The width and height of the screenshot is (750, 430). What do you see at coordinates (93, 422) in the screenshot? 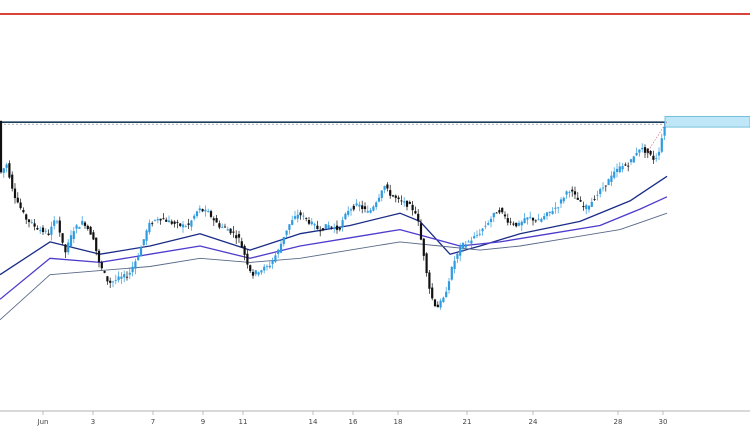
I see `x-tick-label: 3` at bounding box center [93, 422].